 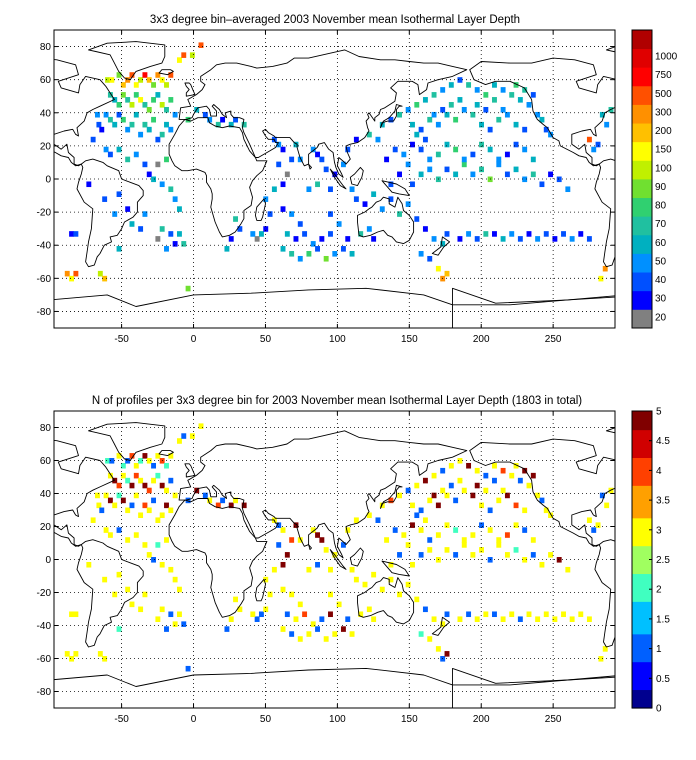 I want to click on ild-colorbar-segment, so click(x=642, y=151).